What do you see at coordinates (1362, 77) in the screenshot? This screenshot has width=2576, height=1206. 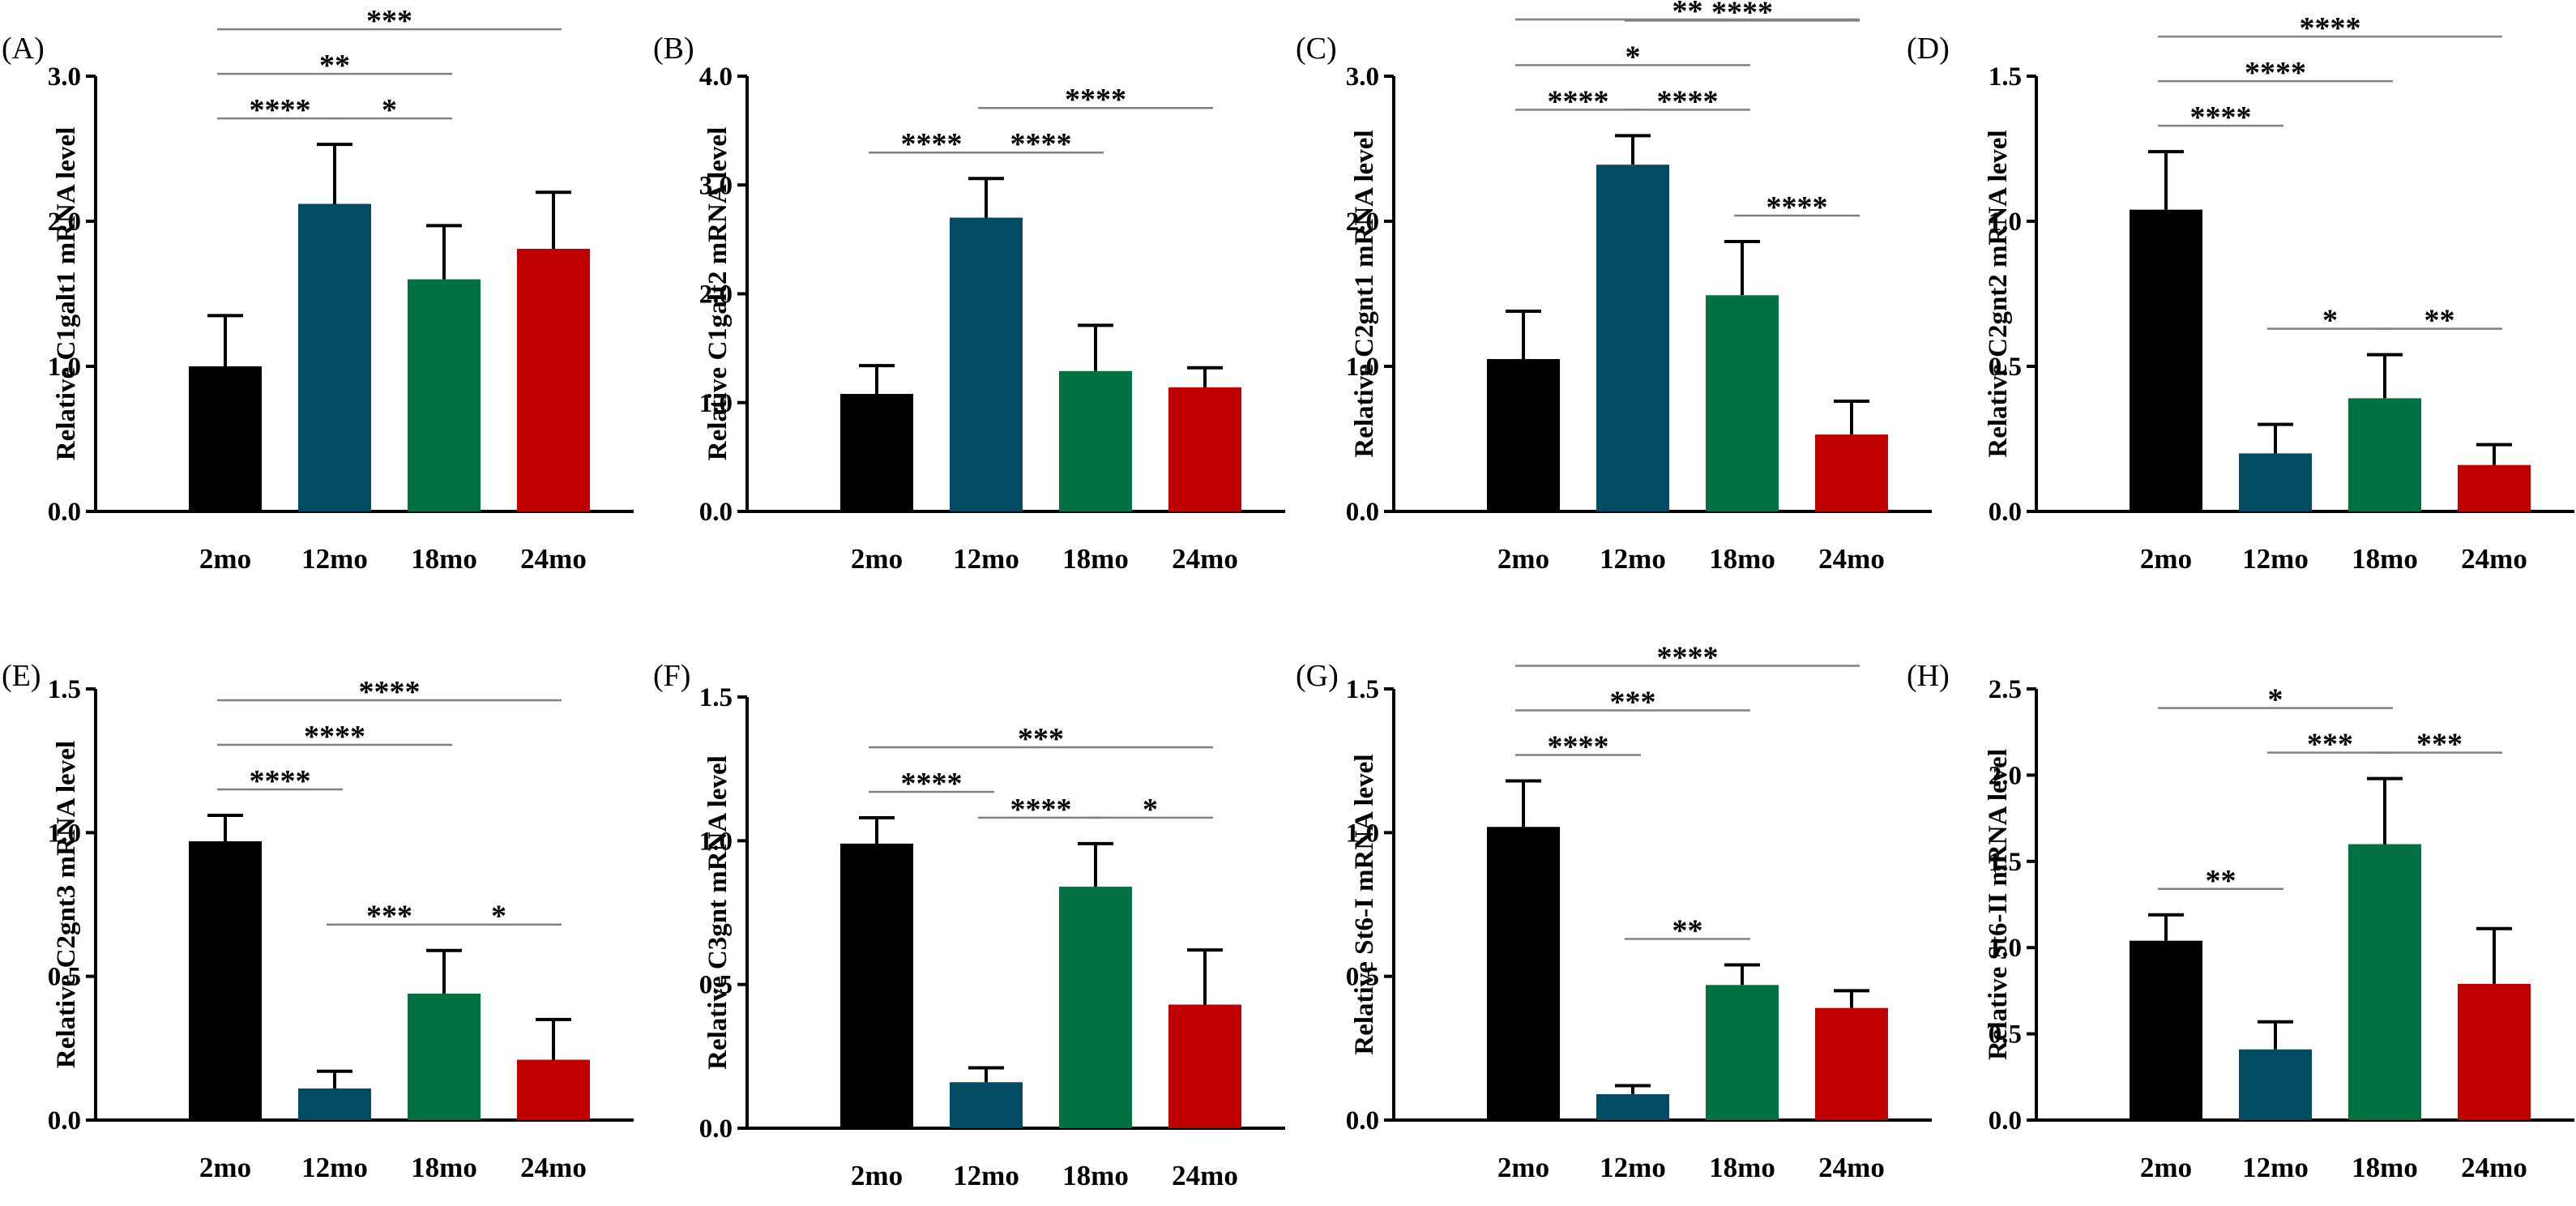 I see `y-tick-label: 3.0` at bounding box center [1362, 77].